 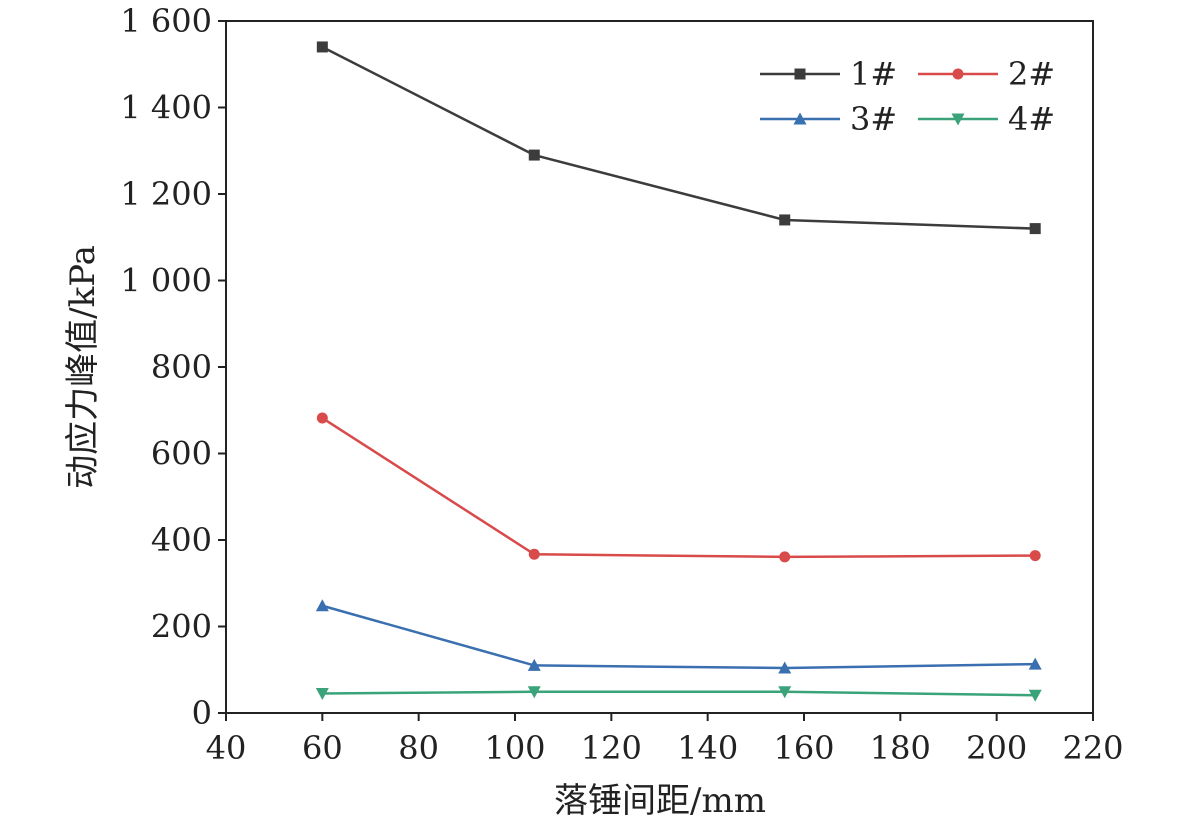 I want to click on legend-label: 3#, so click(x=873, y=119).